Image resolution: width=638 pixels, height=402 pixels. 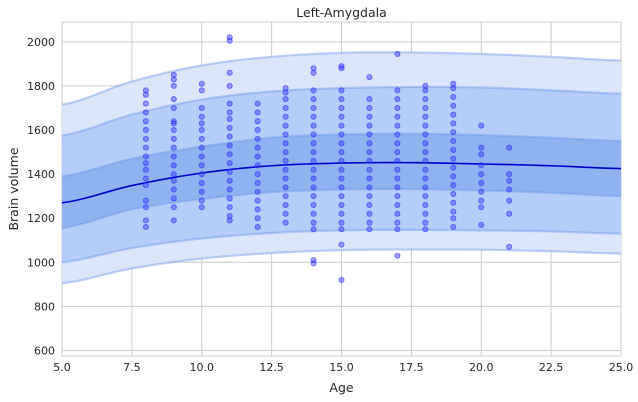 I want to click on x-tick-label: 17.5, so click(x=411, y=367).